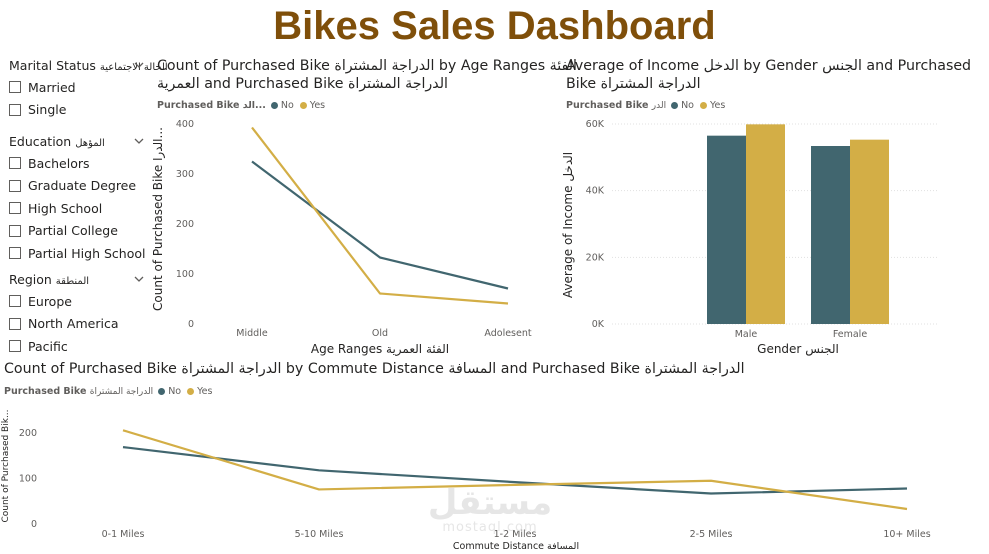  What do you see at coordinates (595, 191) in the screenshot?
I see `y-tick-label: 40K` at bounding box center [595, 191].